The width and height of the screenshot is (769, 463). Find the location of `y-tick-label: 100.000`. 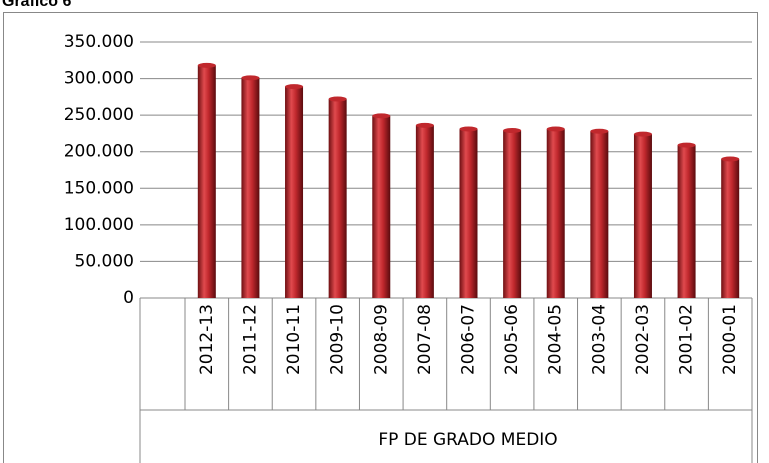

y-tick-label: 100.000 is located at coordinates (99, 225).